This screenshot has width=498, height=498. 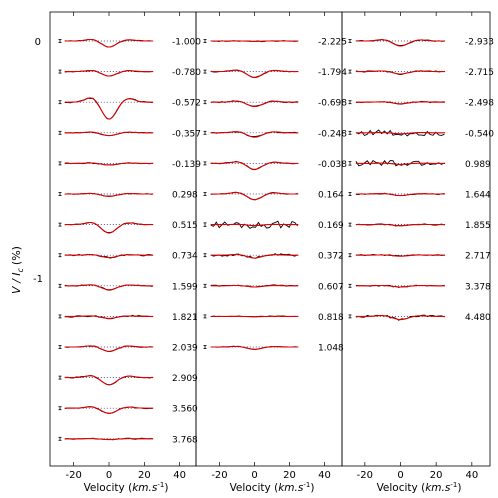 I want to click on phase-label: 0.734, so click(x=185, y=257).